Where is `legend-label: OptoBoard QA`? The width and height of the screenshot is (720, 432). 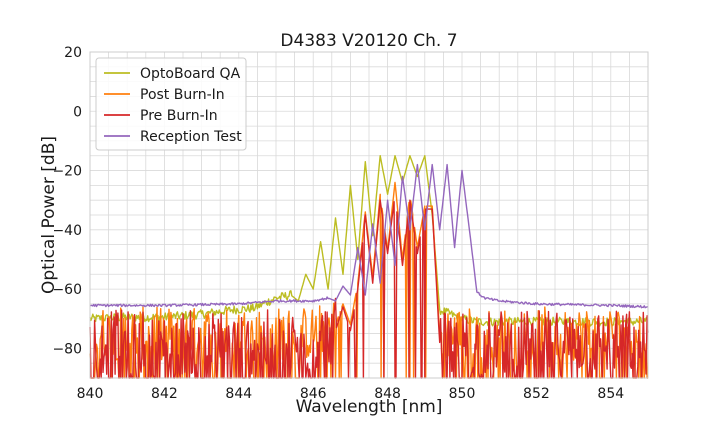
legend-label: OptoBoard QA is located at coordinates (190, 74).